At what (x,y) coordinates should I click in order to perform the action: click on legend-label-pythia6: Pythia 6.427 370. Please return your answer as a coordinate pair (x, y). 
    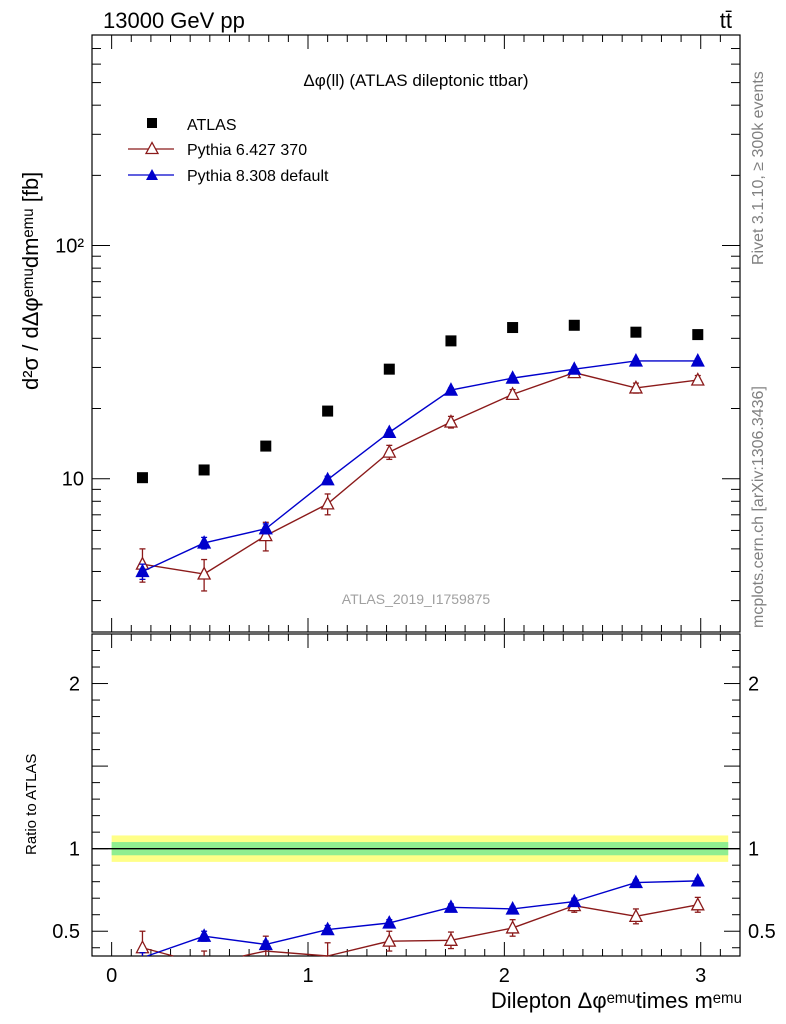
    Looking at the image, I should click on (247, 150).